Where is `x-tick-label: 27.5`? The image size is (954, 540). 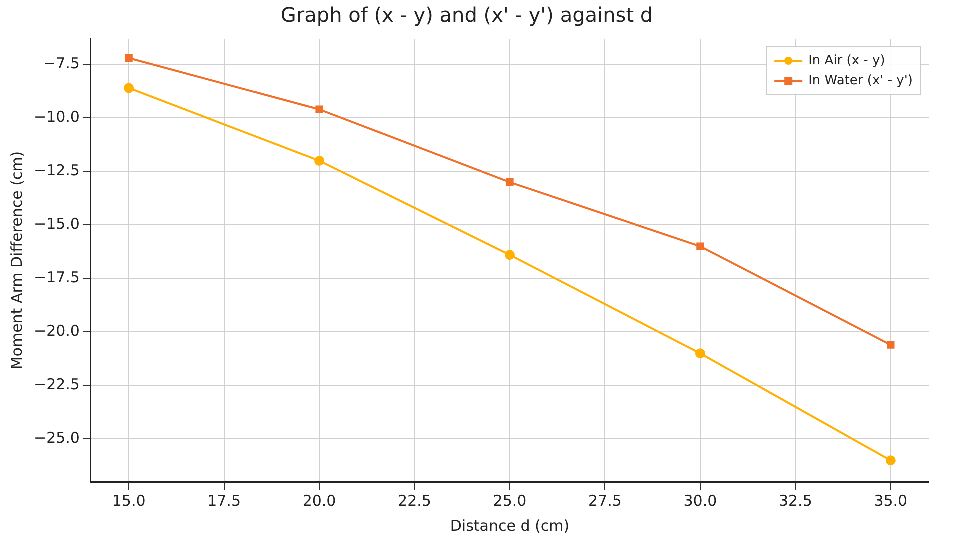
x-tick-label: 27.5 is located at coordinates (605, 501).